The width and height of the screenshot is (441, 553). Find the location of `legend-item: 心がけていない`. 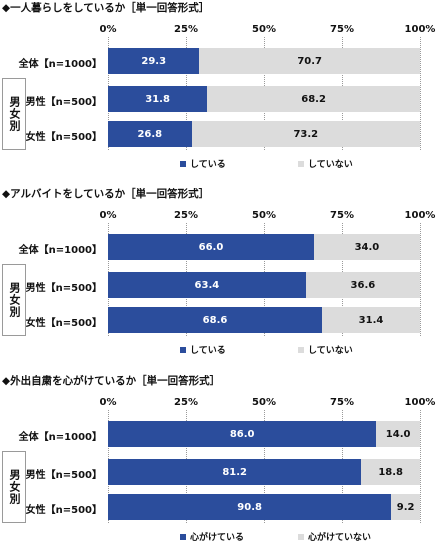

legend-item: 心がけていない is located at coordinates (334, 536).